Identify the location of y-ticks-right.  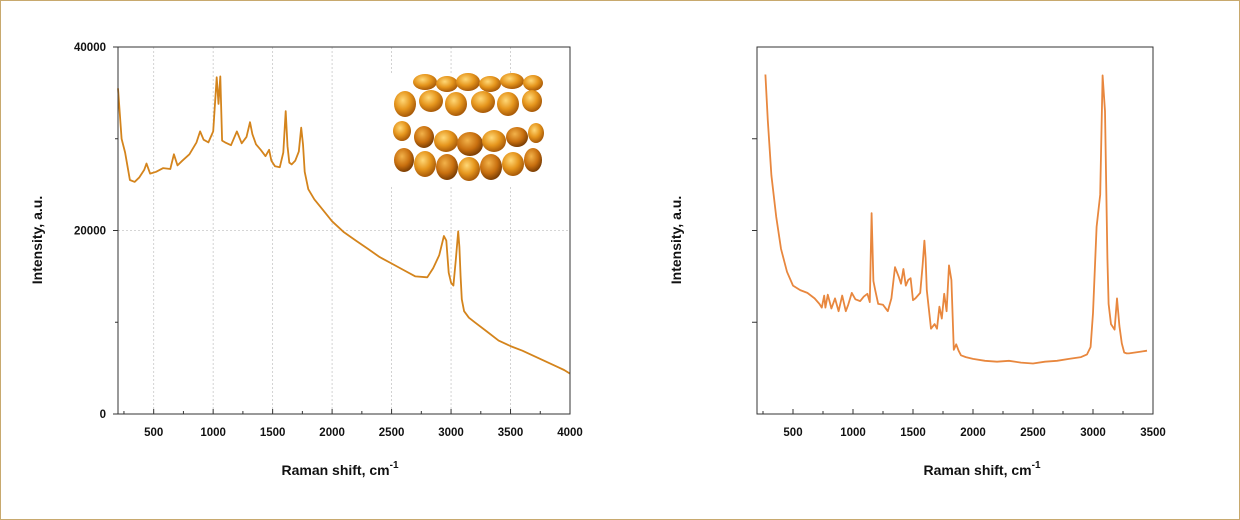
(754, 230).